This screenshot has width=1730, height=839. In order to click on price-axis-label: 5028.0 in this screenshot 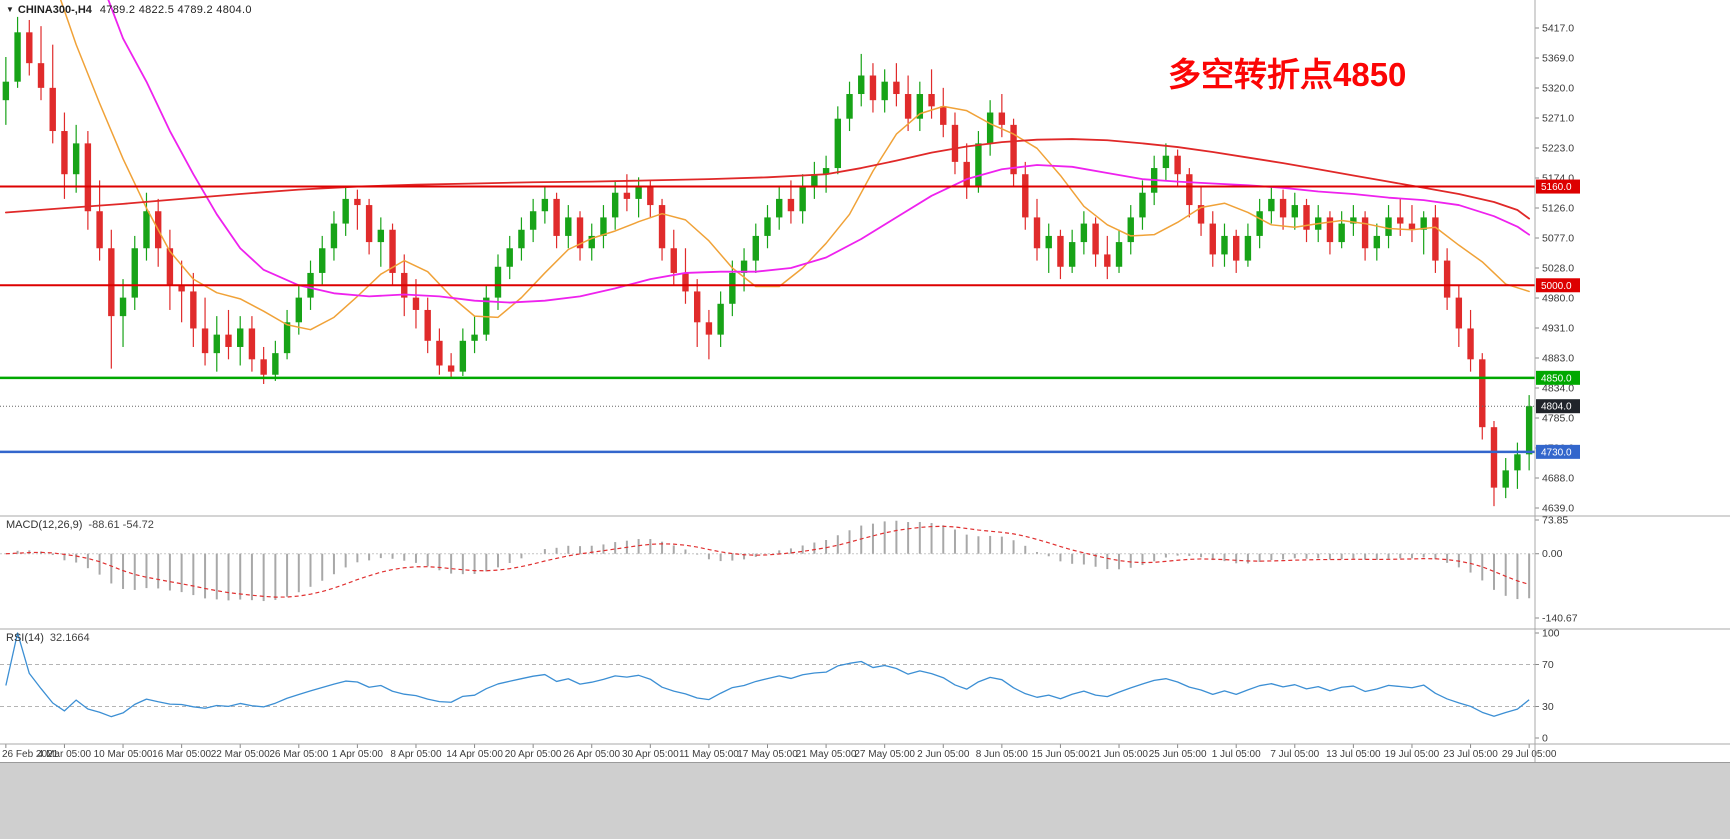, I will do `click(1558, 269)`.